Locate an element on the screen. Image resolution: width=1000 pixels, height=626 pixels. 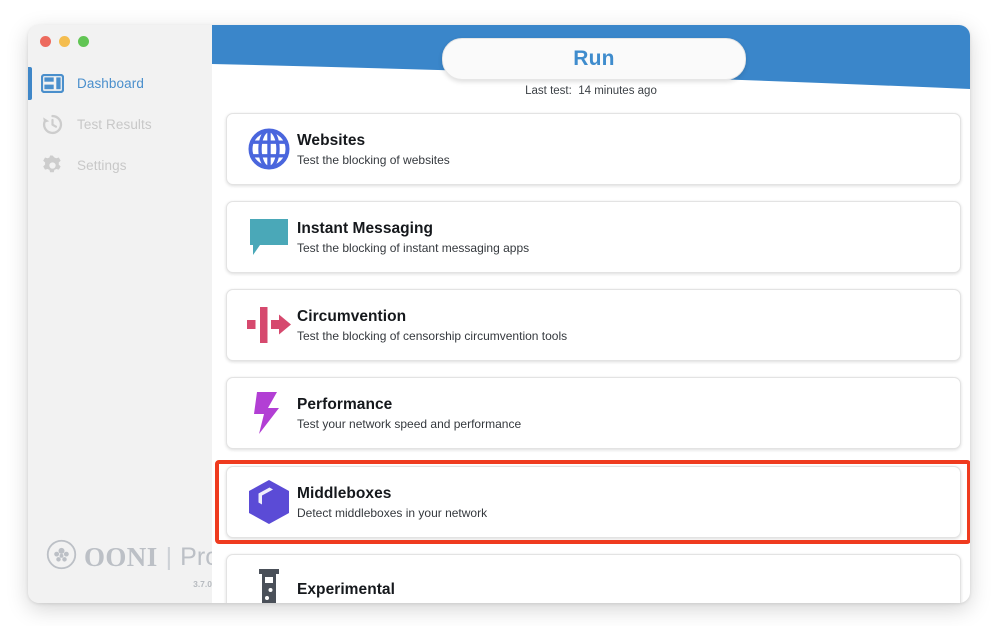
globe-icon is located at coordinates (269, 149).